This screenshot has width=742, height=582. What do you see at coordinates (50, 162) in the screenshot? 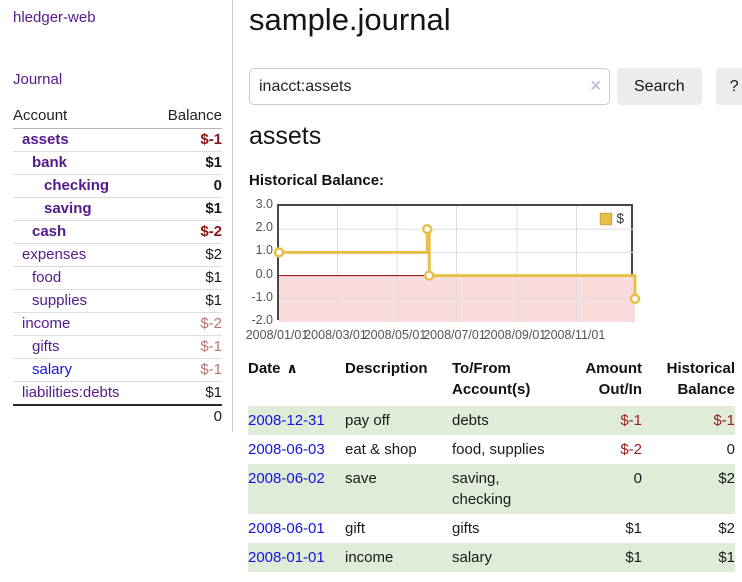
I see `account-link-bank: bank` at bounding box center [50, 162].